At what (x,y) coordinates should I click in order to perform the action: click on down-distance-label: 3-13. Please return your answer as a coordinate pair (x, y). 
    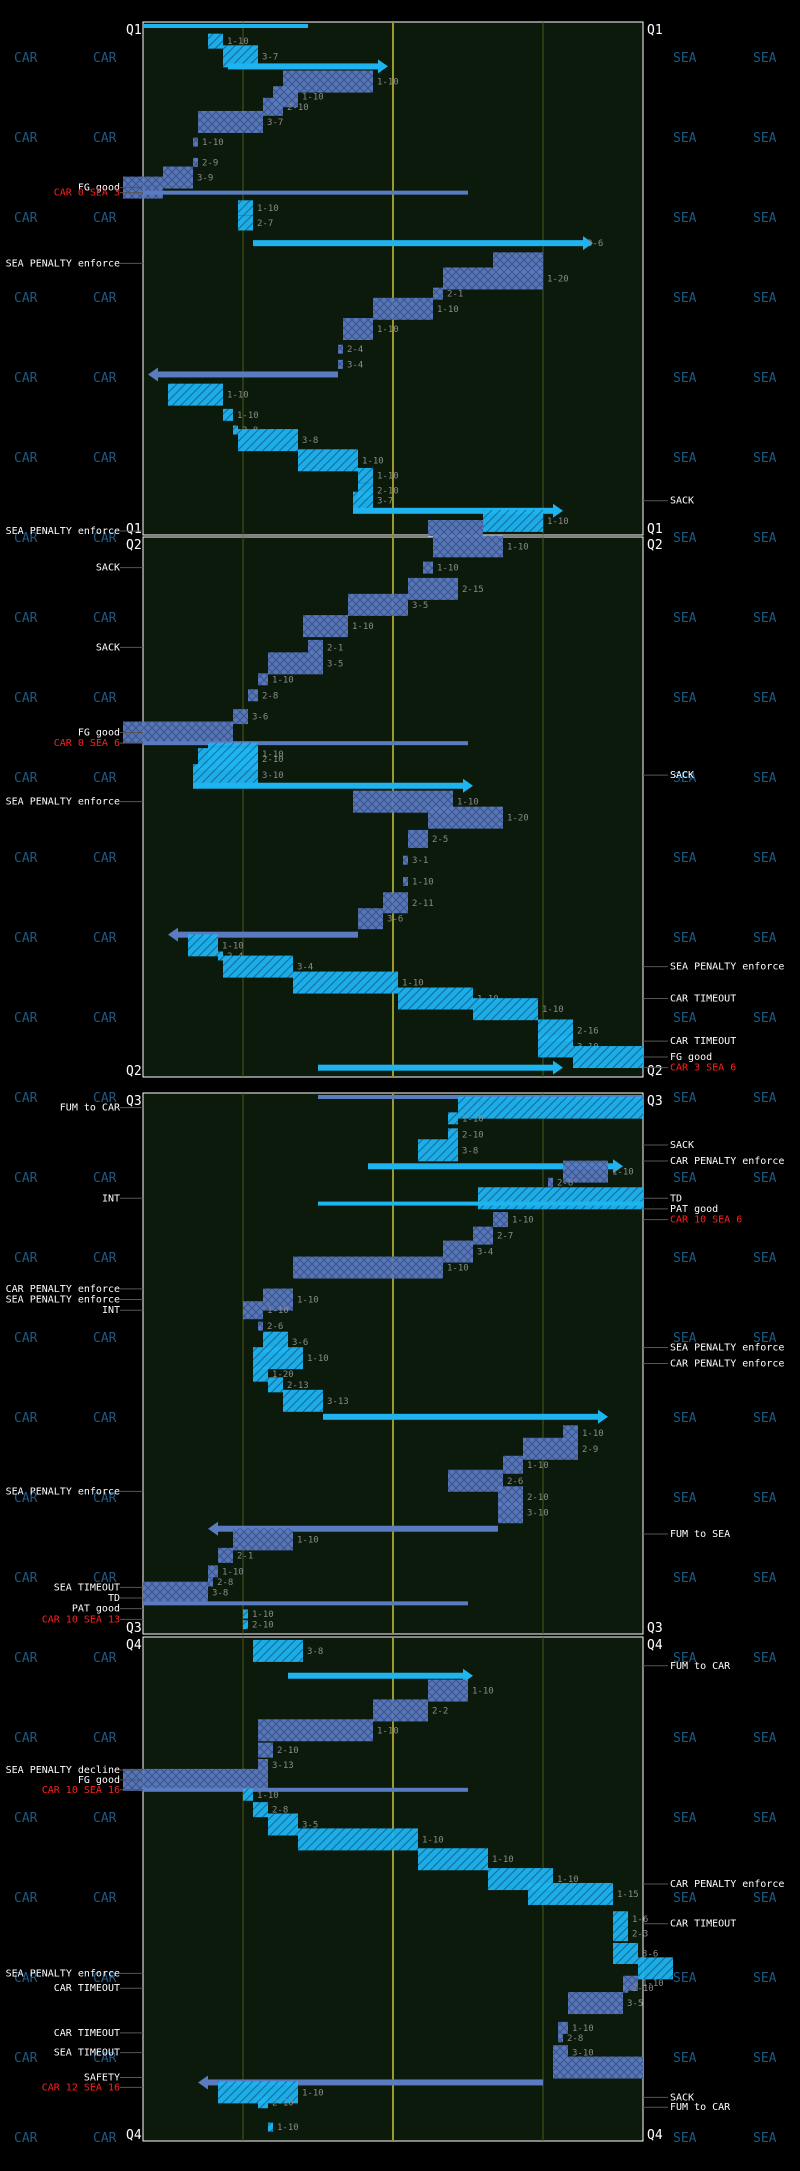
    Looking at the image, I should click on (283, 1766).